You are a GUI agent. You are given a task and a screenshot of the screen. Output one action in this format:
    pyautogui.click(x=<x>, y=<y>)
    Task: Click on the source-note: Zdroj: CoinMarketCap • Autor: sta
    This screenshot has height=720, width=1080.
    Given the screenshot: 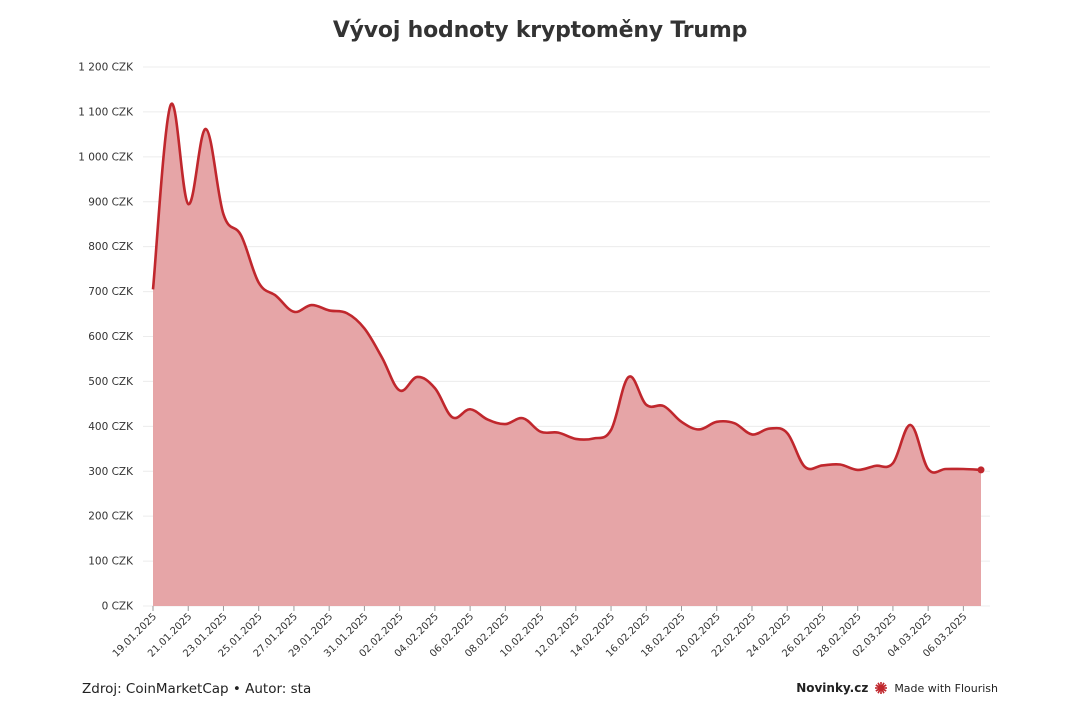 What is the action you would take?
    pyautogui.click(x=197, y=689)
    